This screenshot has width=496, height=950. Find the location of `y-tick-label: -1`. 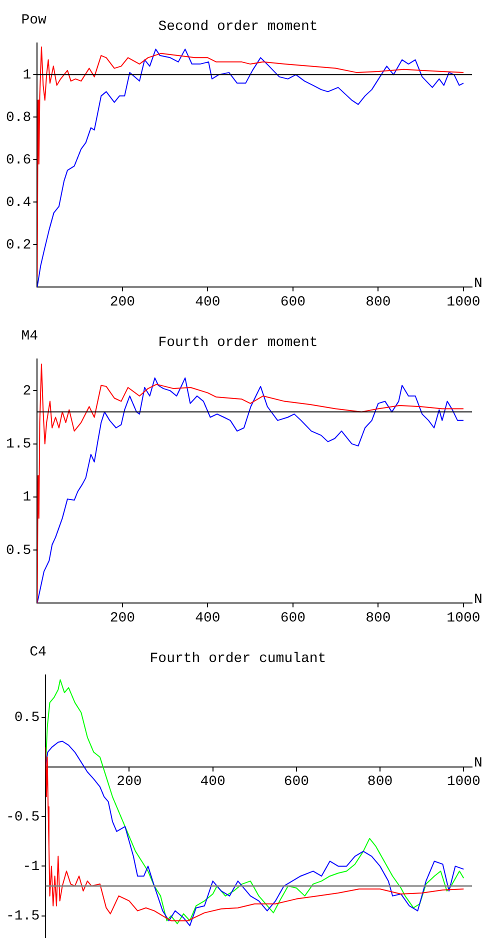

y-tick-label: -1 is located at coordinates (31, 866).